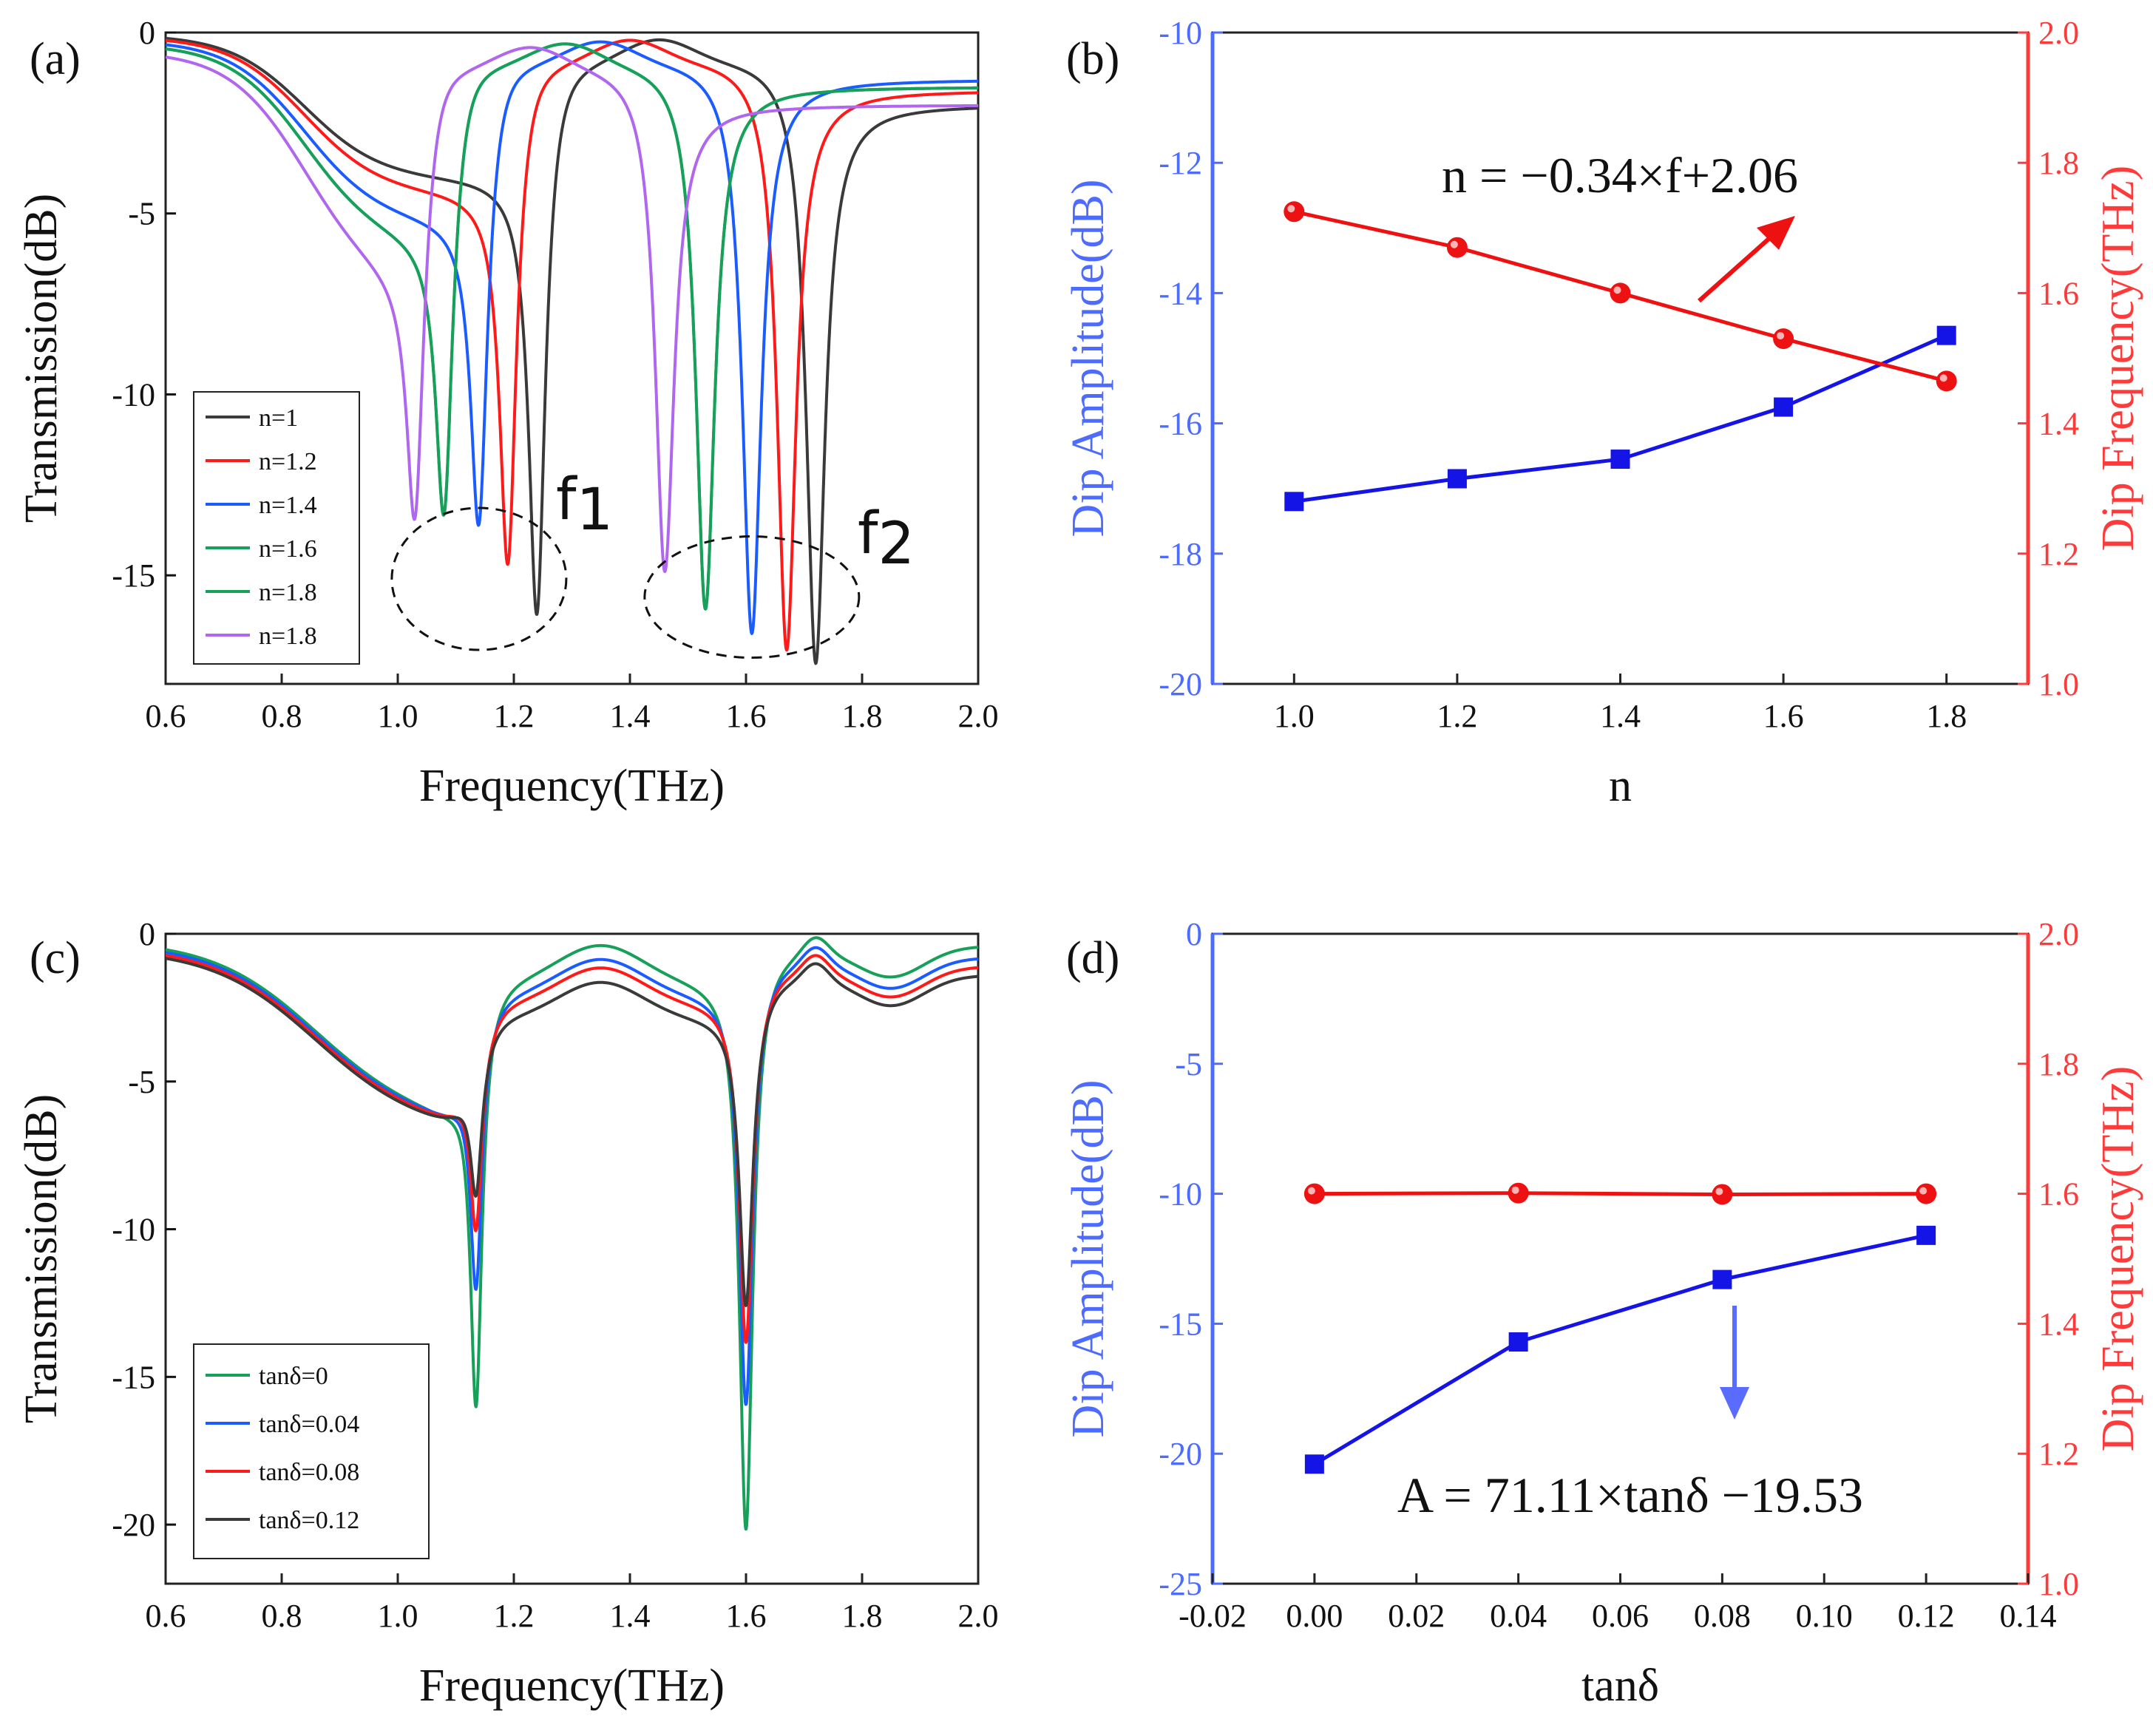 Image resolution: width=2153 pixels, height=1736 pixels. I want to click on panel-label-a: (a), so click(56, 59).